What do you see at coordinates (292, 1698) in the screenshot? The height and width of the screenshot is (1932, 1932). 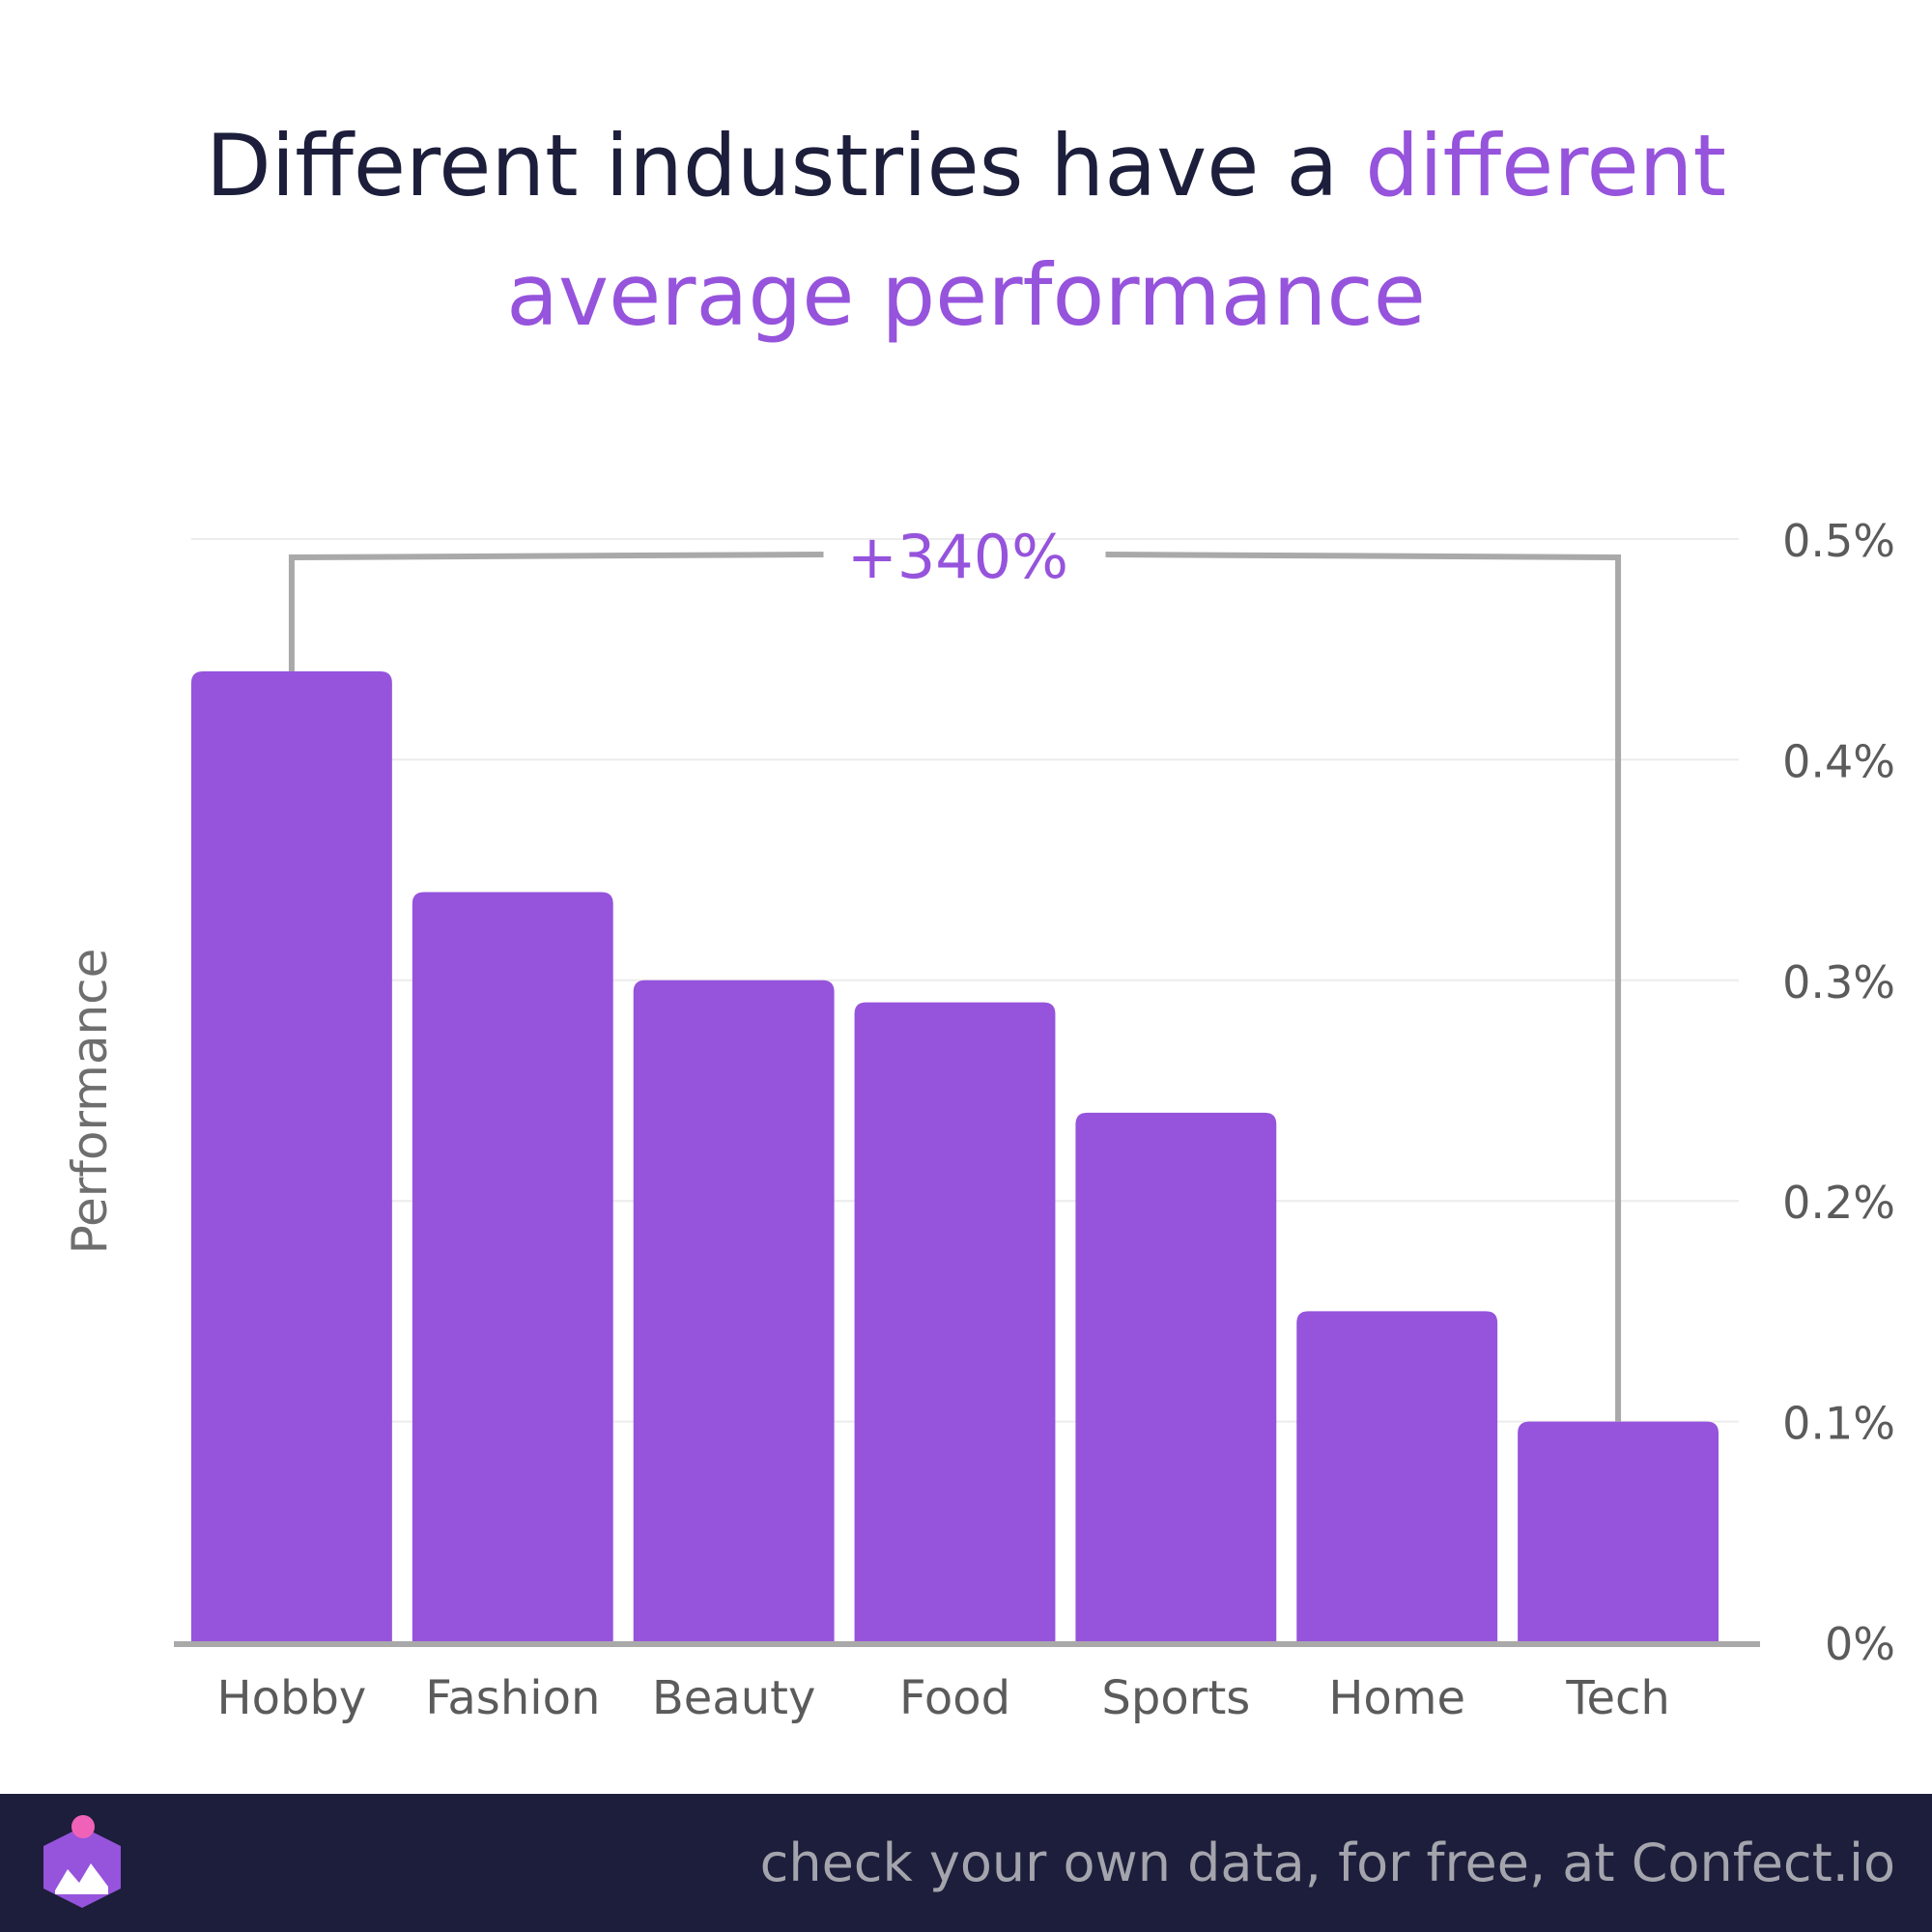 I see `x-tick-label: Hobby` at bounding box center [292, 1698].